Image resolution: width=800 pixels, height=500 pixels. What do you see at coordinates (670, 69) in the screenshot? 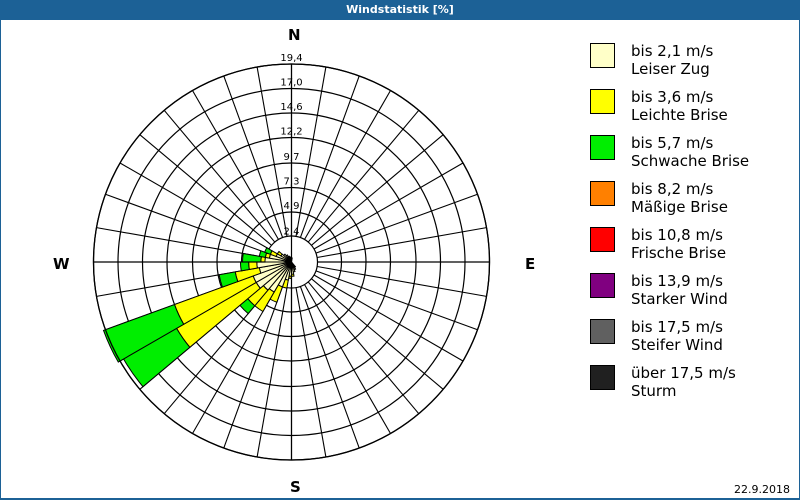
I see `legend-label: Leiser Zug` at bounding box center [670, 69].